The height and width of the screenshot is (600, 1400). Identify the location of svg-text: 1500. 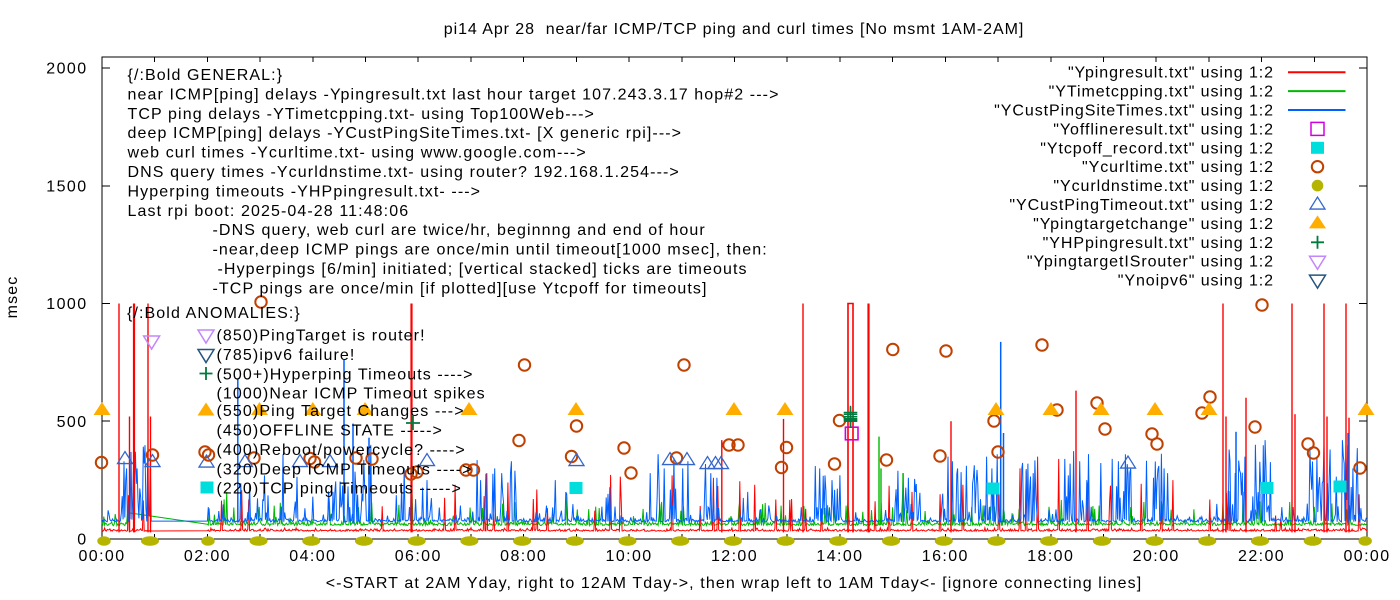
(66, 186).